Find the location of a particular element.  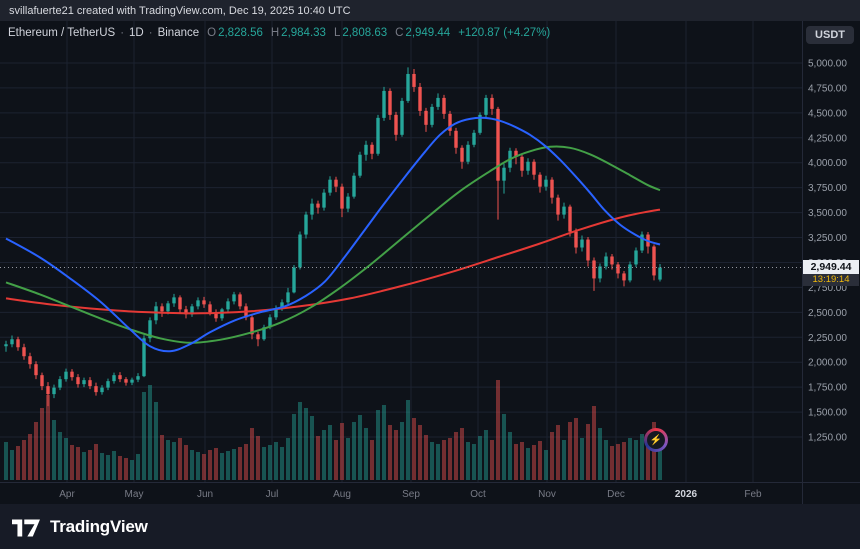

svg-text: Nov is located at coordinates (547, 494).